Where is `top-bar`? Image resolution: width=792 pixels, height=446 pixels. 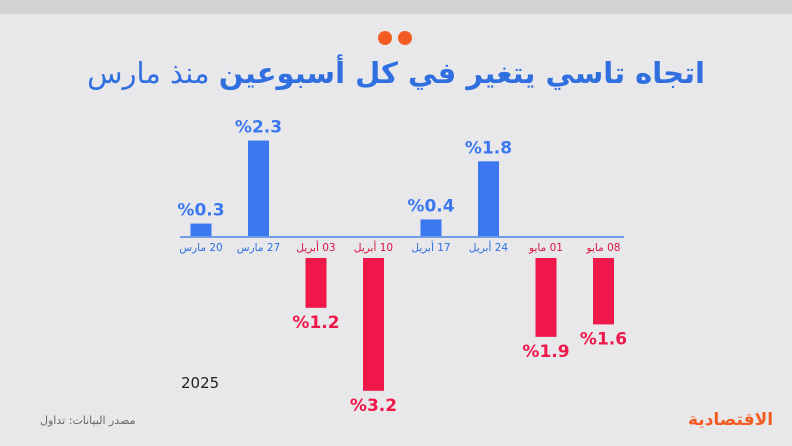
top-bar is located at coordinates (396, 7).